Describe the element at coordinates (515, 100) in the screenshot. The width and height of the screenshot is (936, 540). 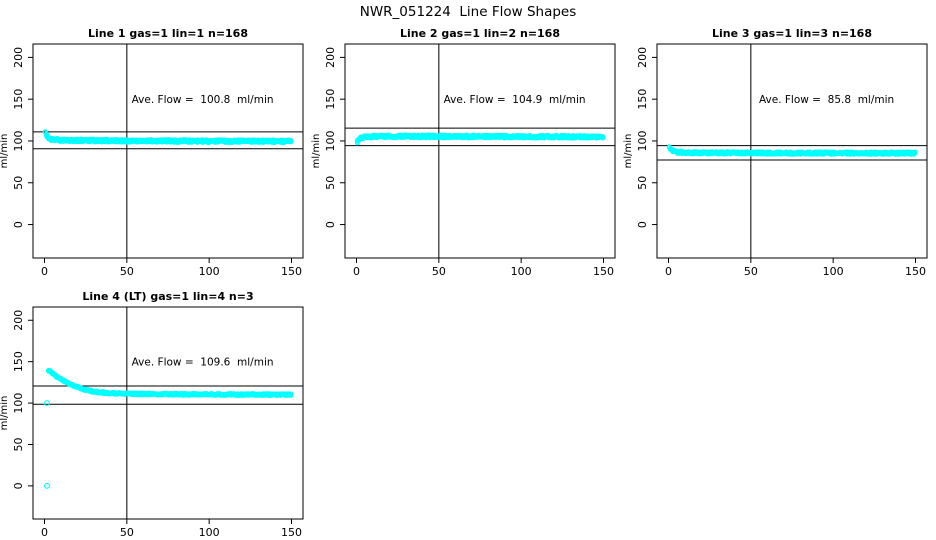
I see `ave-flow-label: Ave. Flow = 104.9 ml/min` at that location.